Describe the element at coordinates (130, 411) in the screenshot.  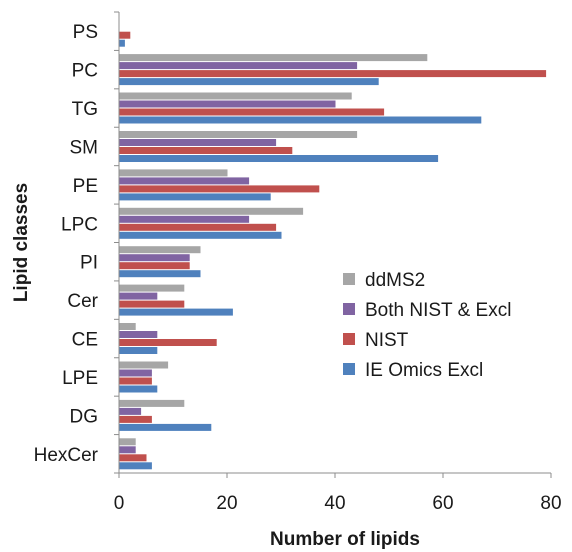
I see `bar-dg-both-nist-excl` at that location.